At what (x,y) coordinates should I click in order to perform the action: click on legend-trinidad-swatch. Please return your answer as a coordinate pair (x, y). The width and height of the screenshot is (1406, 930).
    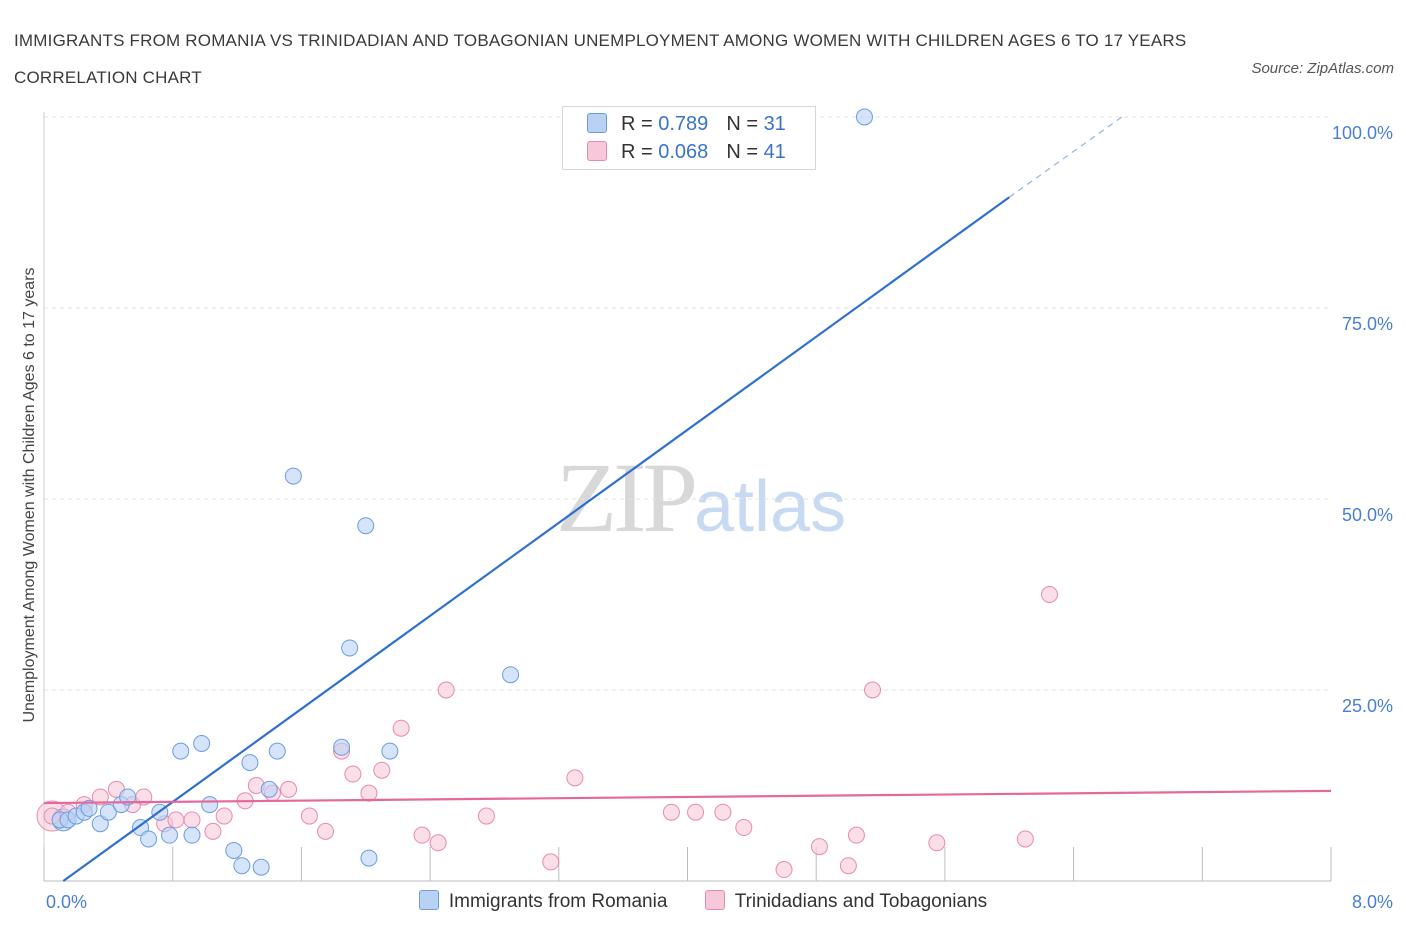
    Looking at the image, I should click on (714, 900).